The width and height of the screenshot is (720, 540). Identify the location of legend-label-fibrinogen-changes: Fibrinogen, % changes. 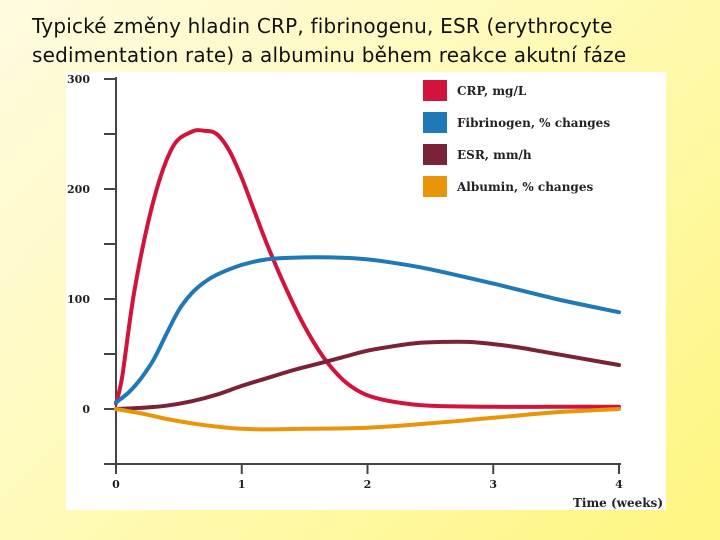
(533, 123).